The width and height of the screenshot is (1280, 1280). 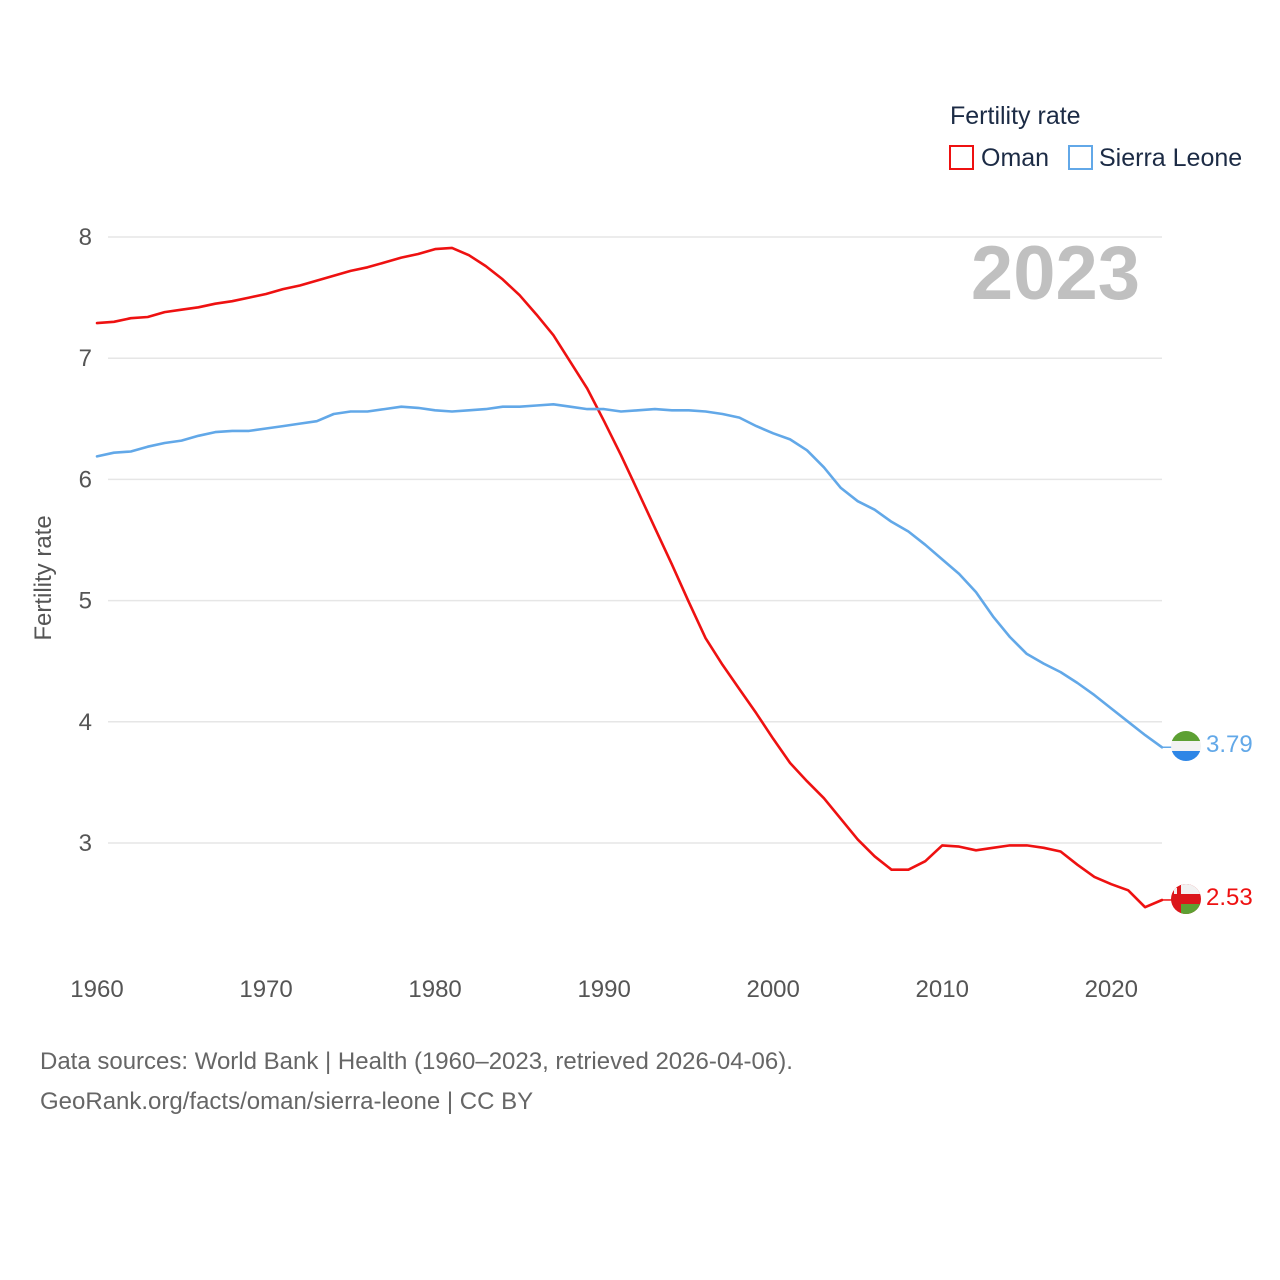 I want to click on legend-item-sierra-leone: Sierra Leone, so click(x=1155, y=158).